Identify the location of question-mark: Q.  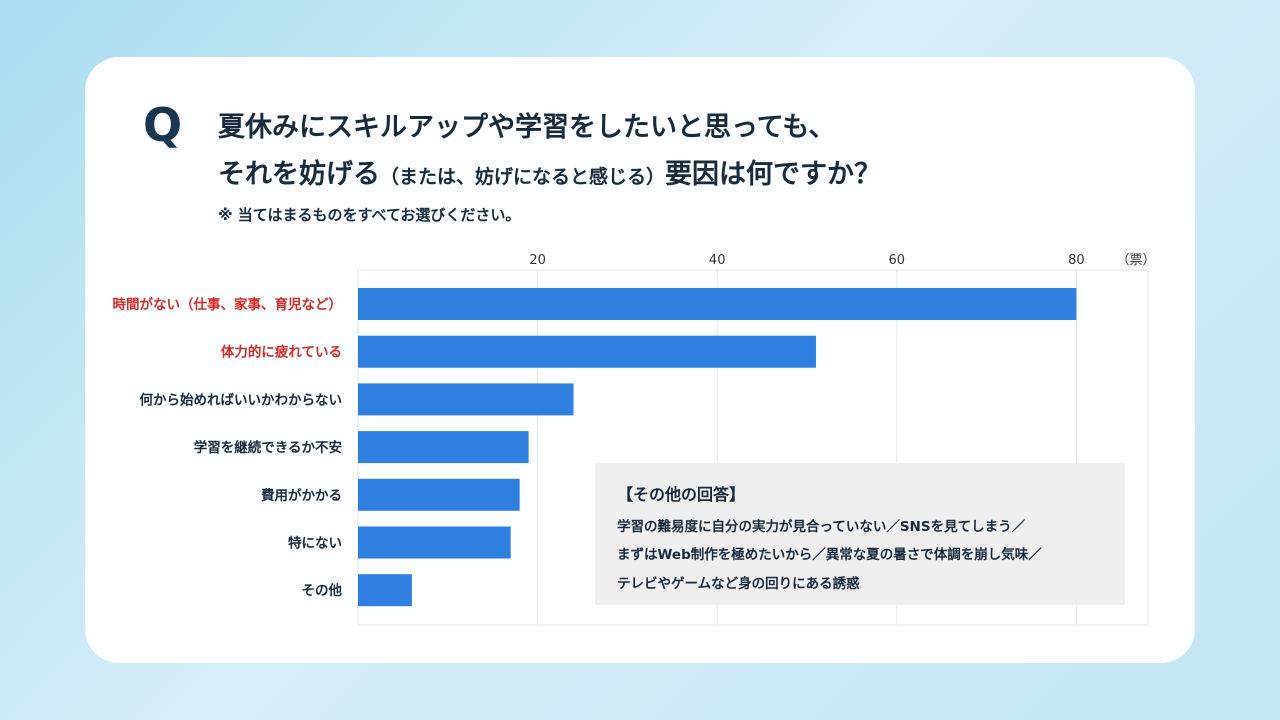
(163, 125).